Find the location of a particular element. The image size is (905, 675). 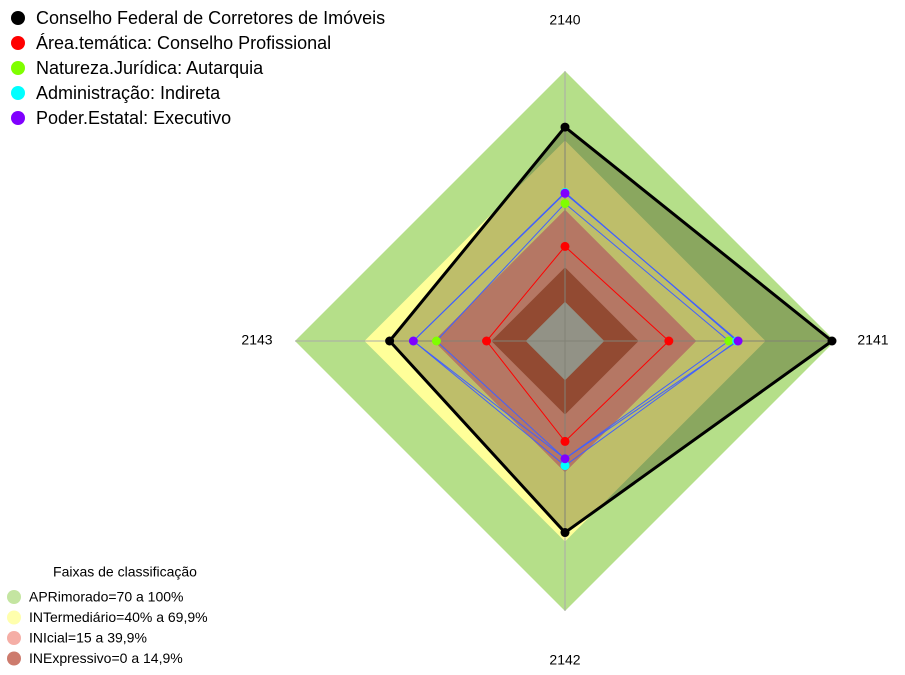

legend-label: Área.temática: Conselho Profissional is located at coordinates (183, 43).